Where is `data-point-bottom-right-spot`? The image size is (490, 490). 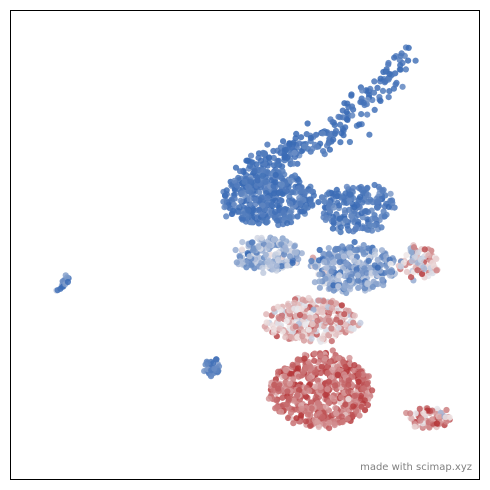
data-point-bottom-right-spot is located at coordinates (446, 421).